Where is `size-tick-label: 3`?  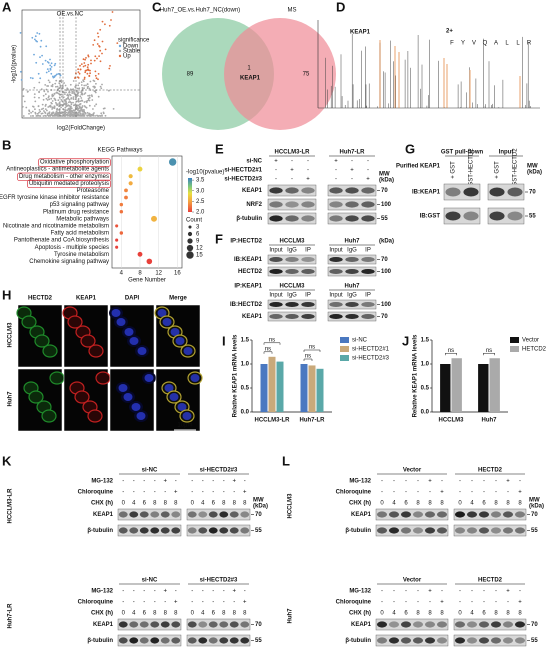
size-tick-label: 3 is located at coordinates (198, 228).